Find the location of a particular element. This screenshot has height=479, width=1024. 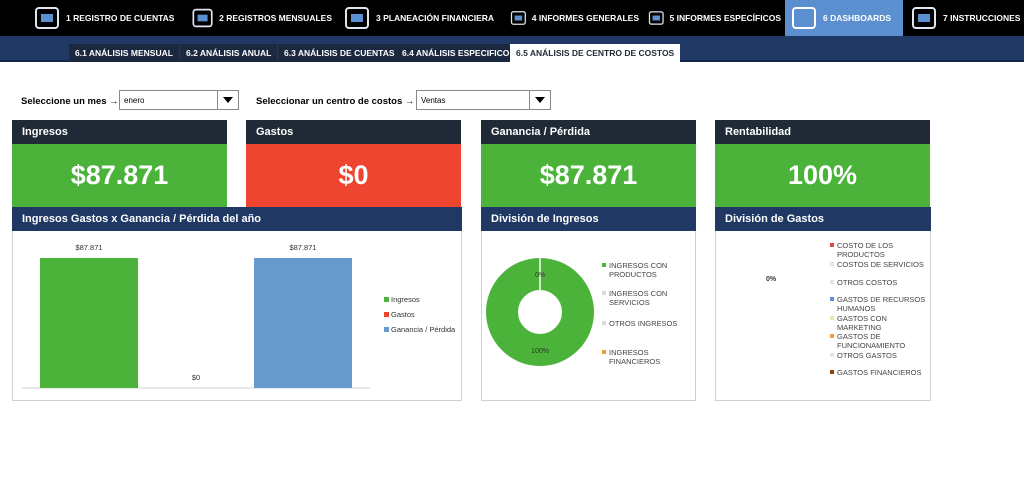

legend-label: Ingresos is located at coordinates (405, 299).